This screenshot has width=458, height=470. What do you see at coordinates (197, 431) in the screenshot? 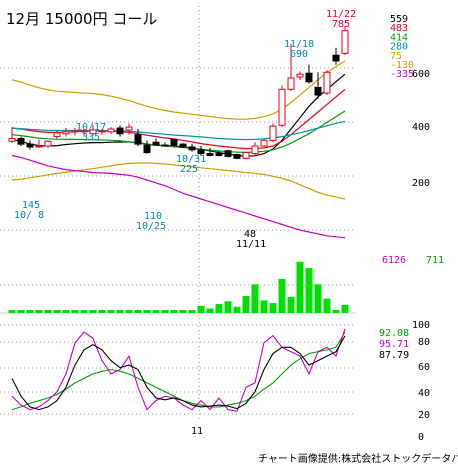
I see `x-axis-label-11: 11` at bounding box center [197, 431].